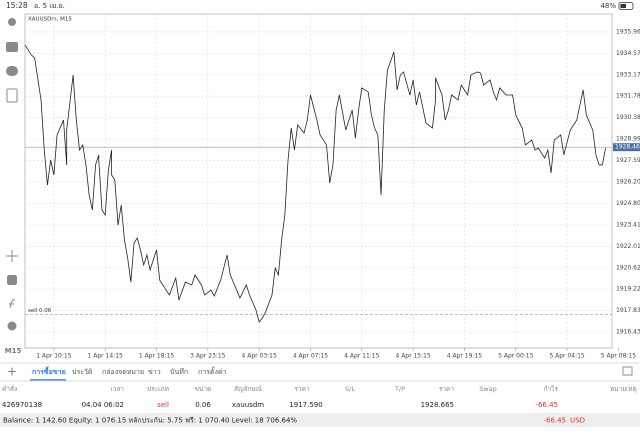 The width and height of the screenshot is (640, 447). Describe the element at coordinates (154, 372) in the screenshot. I see `tab: ข่าว` at that location.